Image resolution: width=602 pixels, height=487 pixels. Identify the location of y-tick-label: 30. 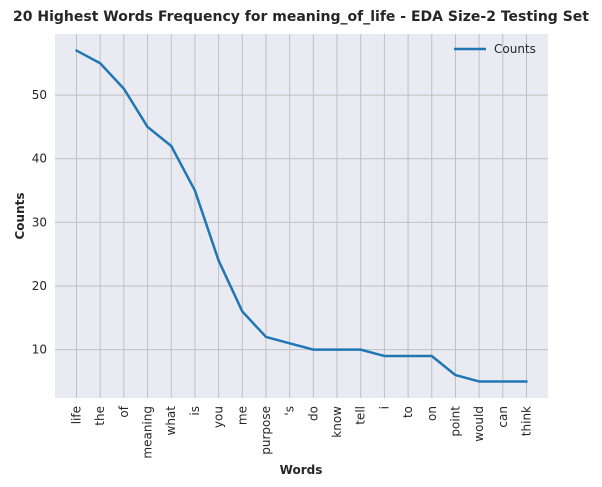
(39, 222).